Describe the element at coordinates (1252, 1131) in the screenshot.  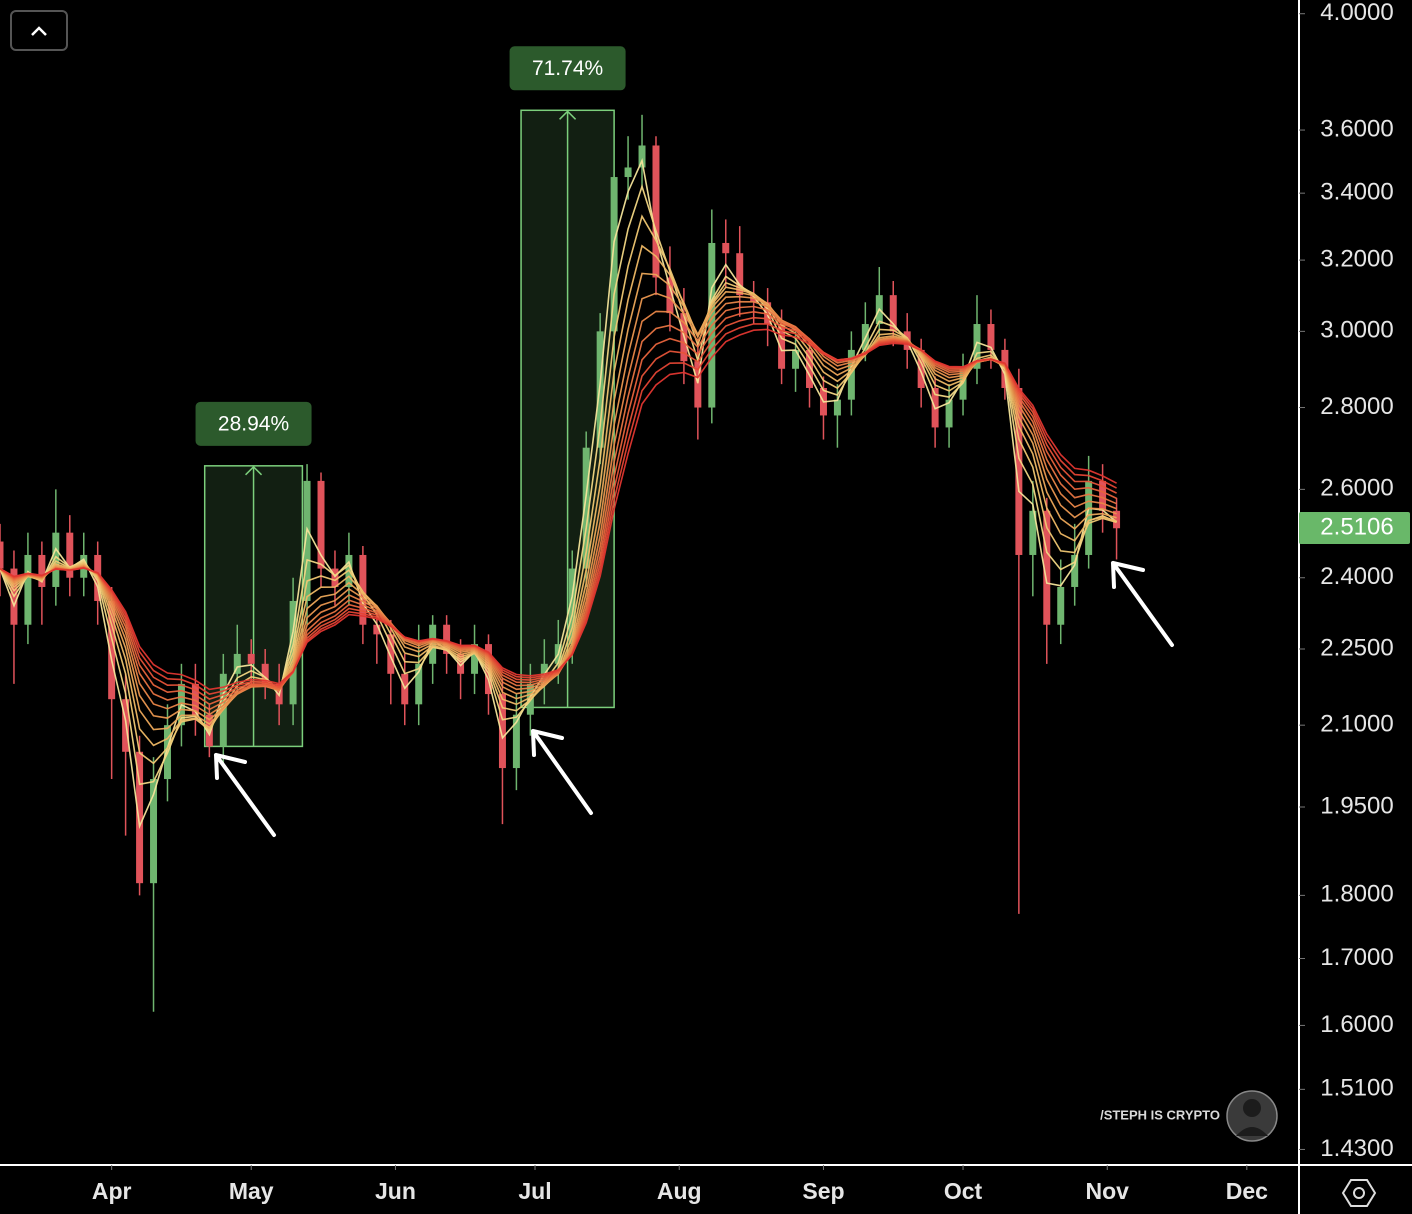
I see `avatar-body` at that location.